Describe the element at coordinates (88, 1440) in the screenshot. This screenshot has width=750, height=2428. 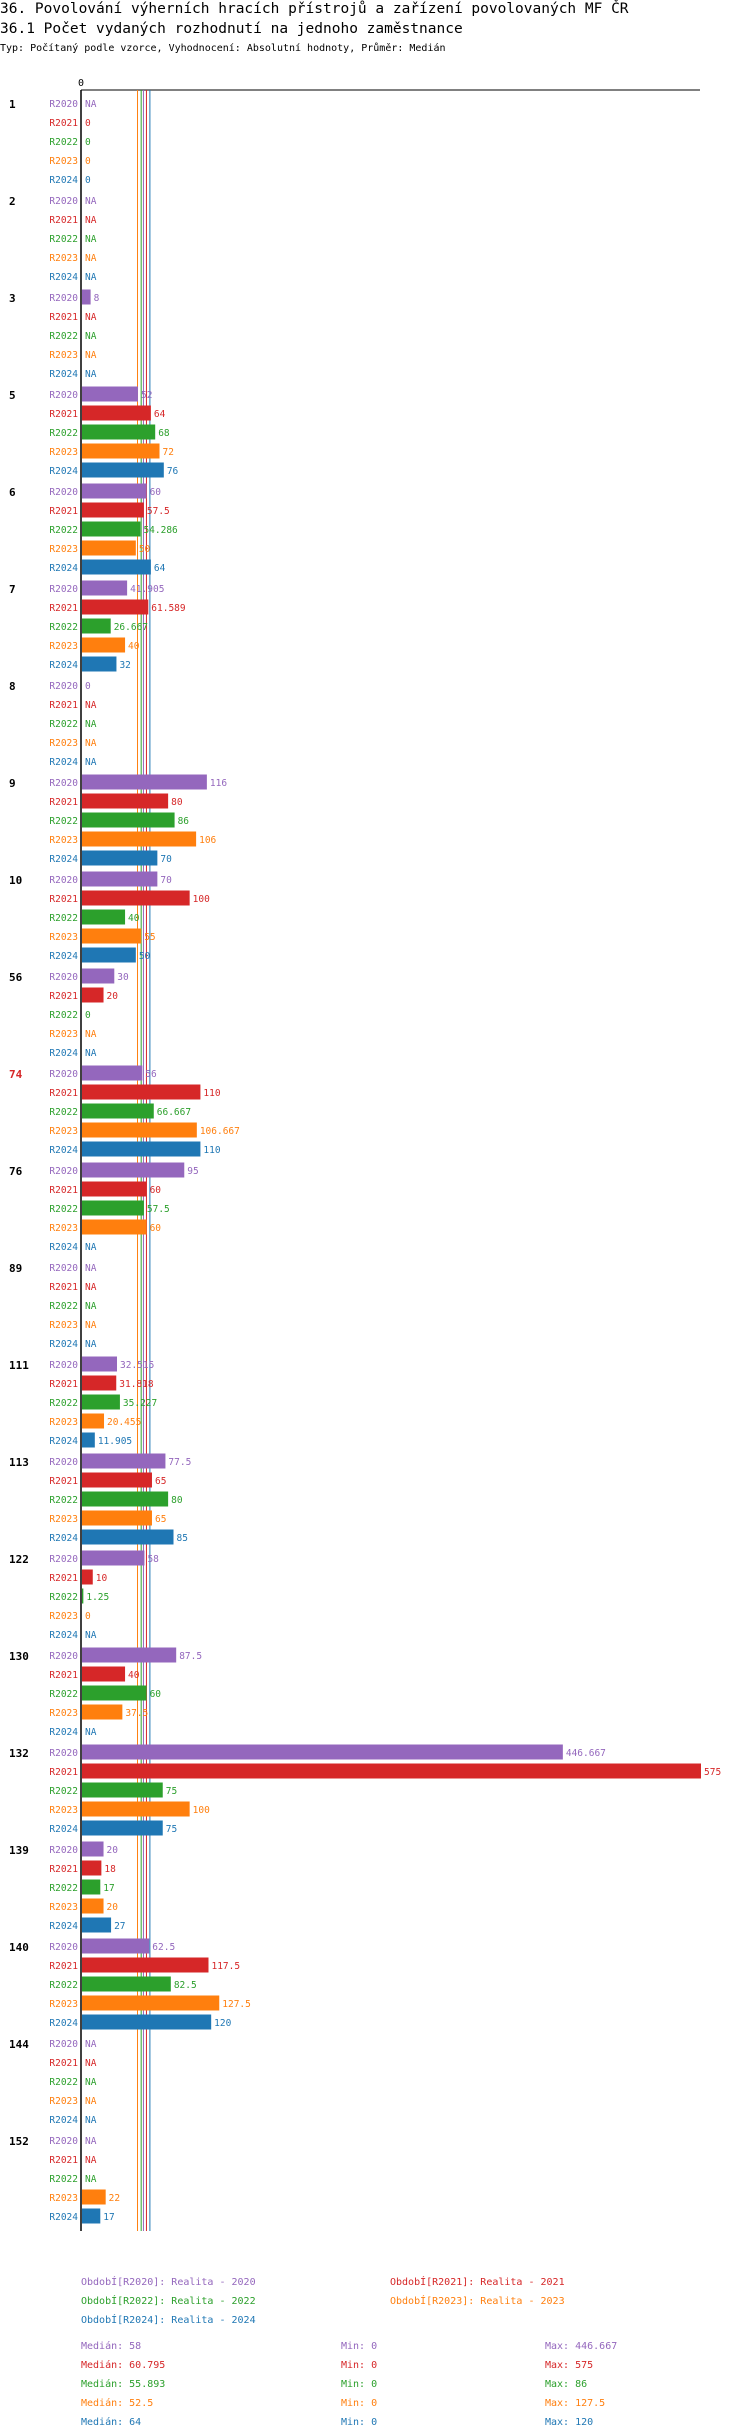
I see `bar-111-r2024` at that location.